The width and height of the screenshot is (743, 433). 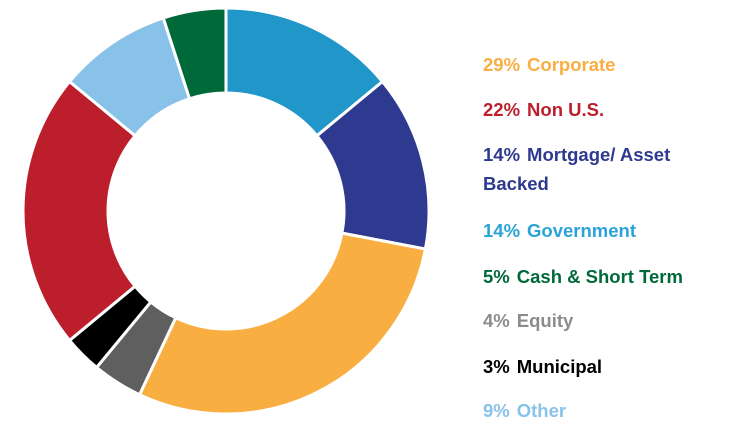 What do you see at coordinates (545, 320) in the screenshot?
I see `legend-label: Equity` at bounding box center [545, 320].